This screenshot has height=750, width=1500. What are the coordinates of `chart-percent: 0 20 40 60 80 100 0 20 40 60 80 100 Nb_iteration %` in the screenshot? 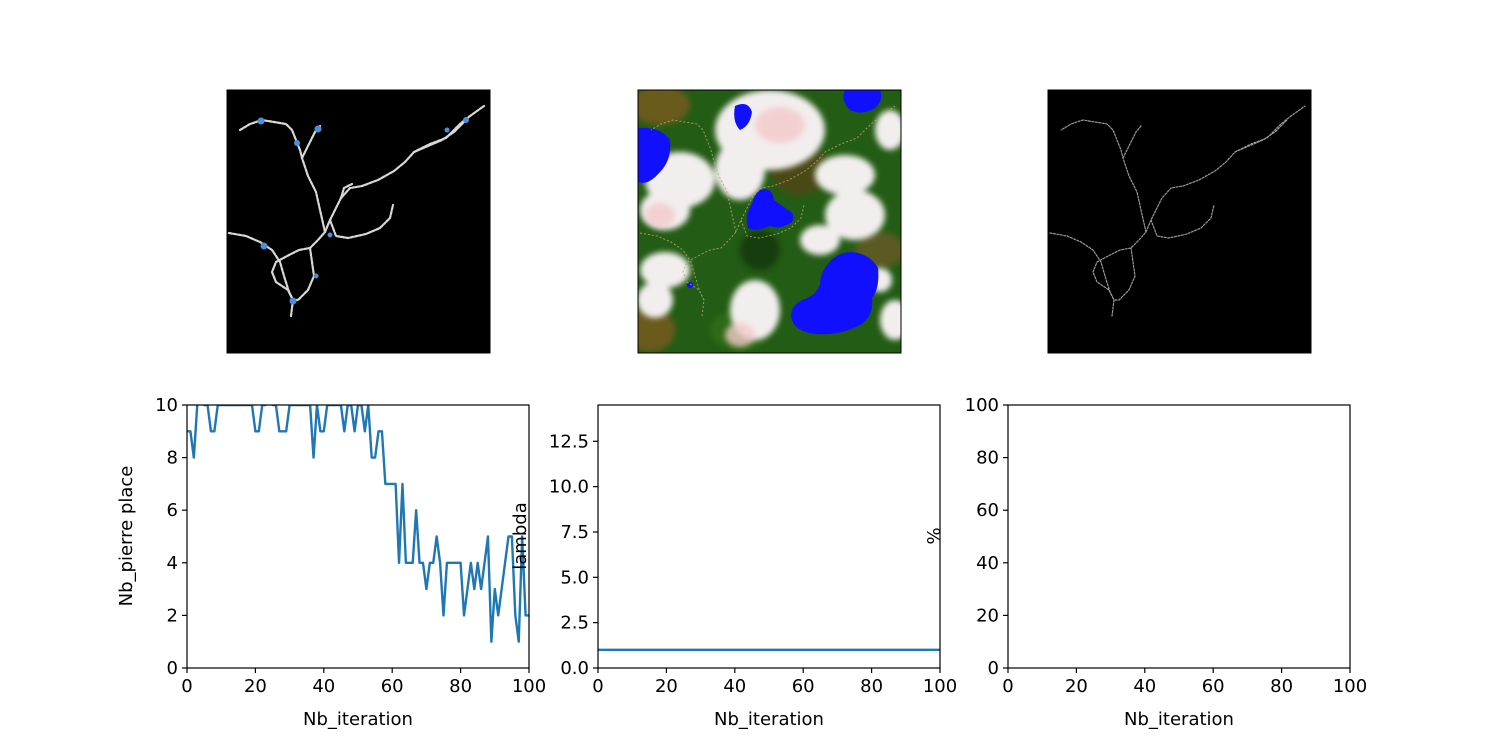 It's located at (1145, 562).